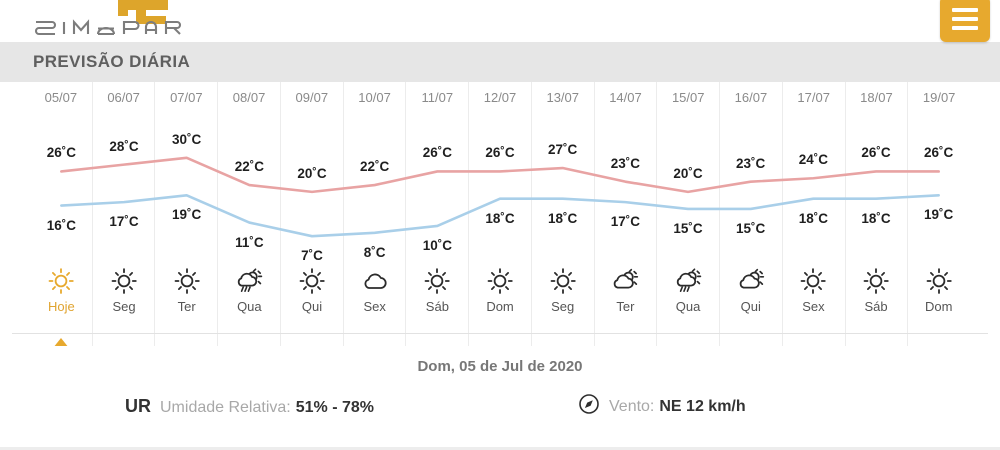 The height and width of the screenshot is (450, 1000). Describe the element at coordinates (625, 97) in the screenshot. I see `date-label: 14/07` at that location.